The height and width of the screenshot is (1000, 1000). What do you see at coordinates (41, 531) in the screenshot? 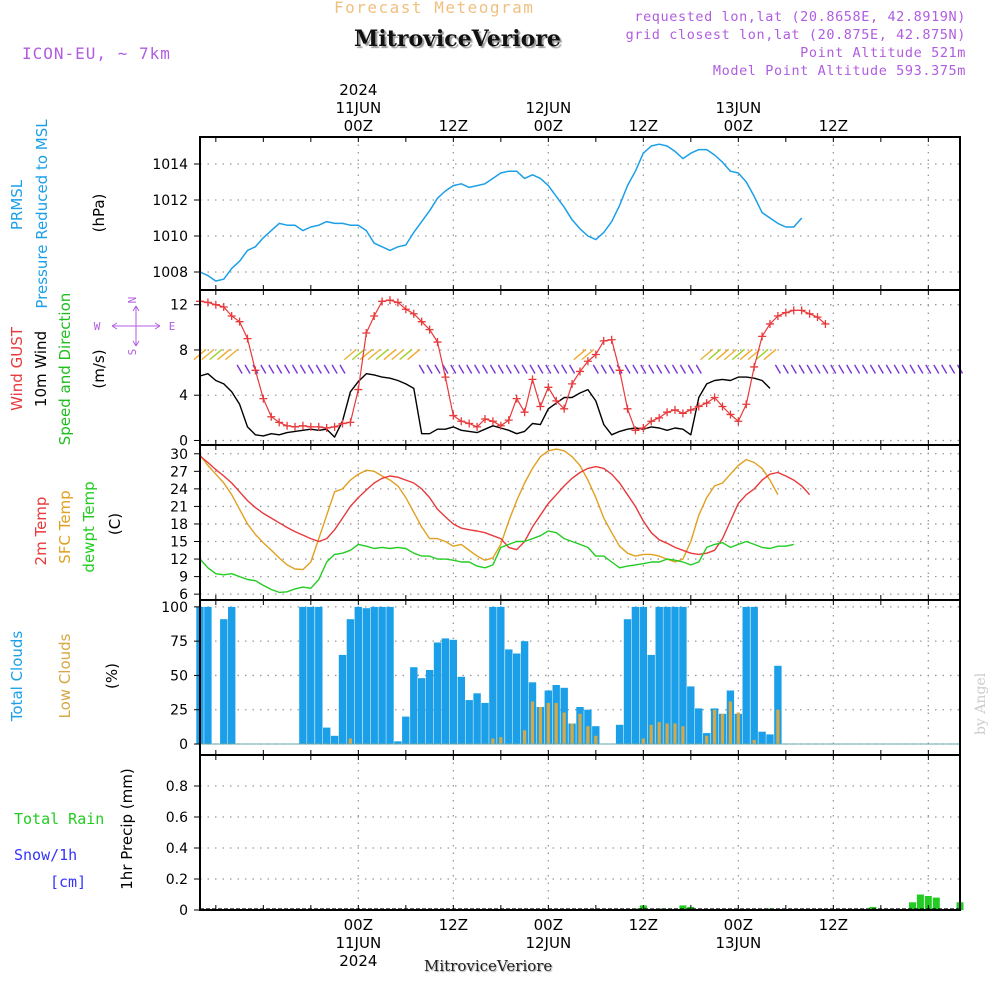
I see `2m-temp-label: 2m Temp` at bounding box center [41, 531].